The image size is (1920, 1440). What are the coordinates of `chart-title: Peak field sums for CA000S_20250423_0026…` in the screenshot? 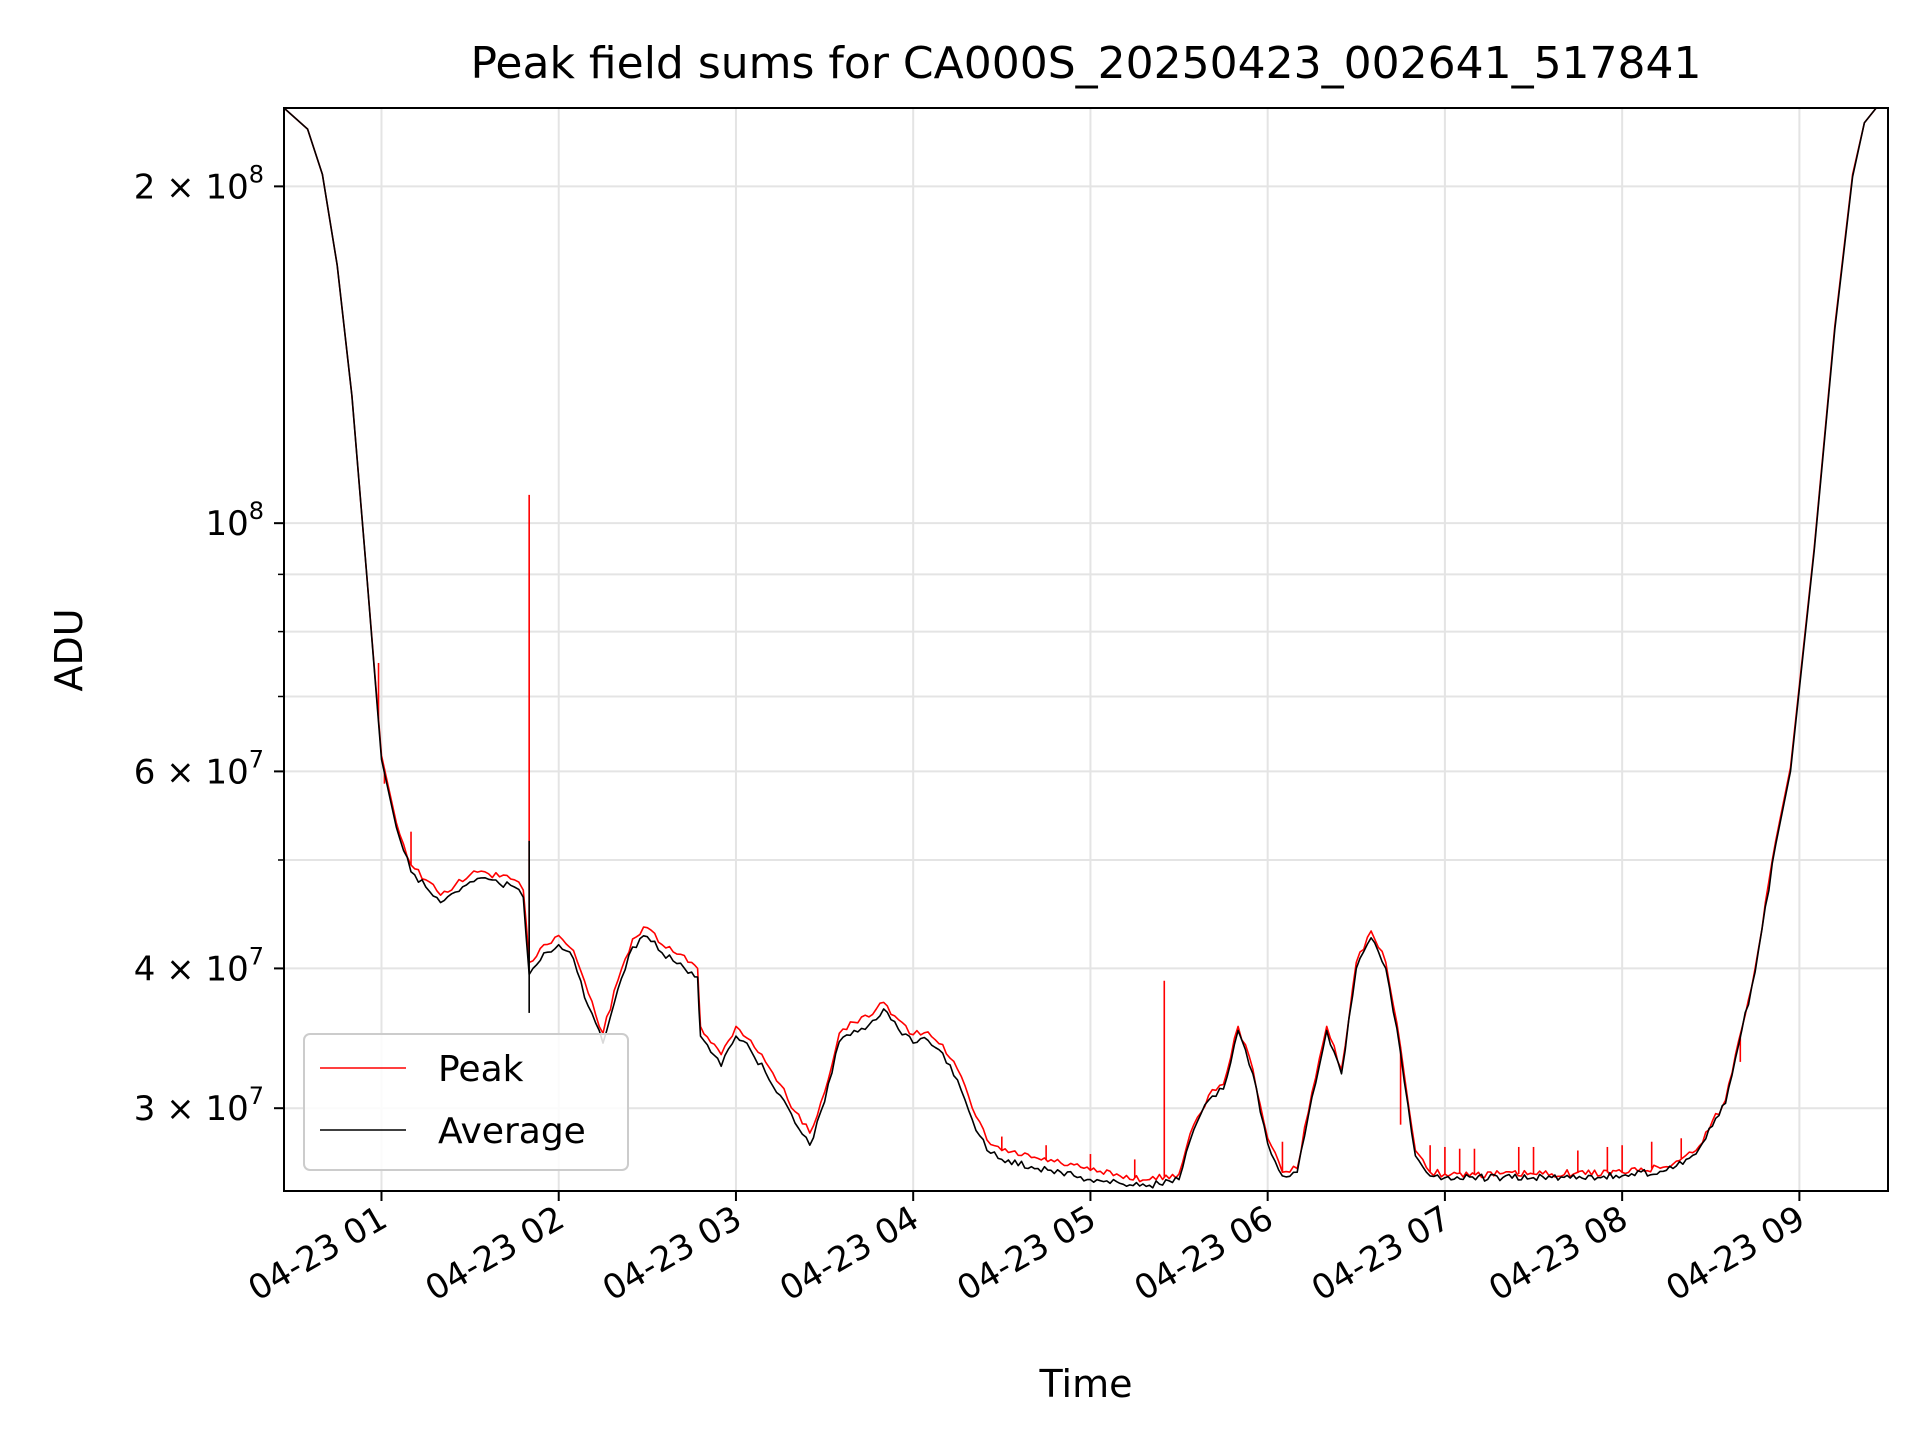 It's located at (1085, 63).